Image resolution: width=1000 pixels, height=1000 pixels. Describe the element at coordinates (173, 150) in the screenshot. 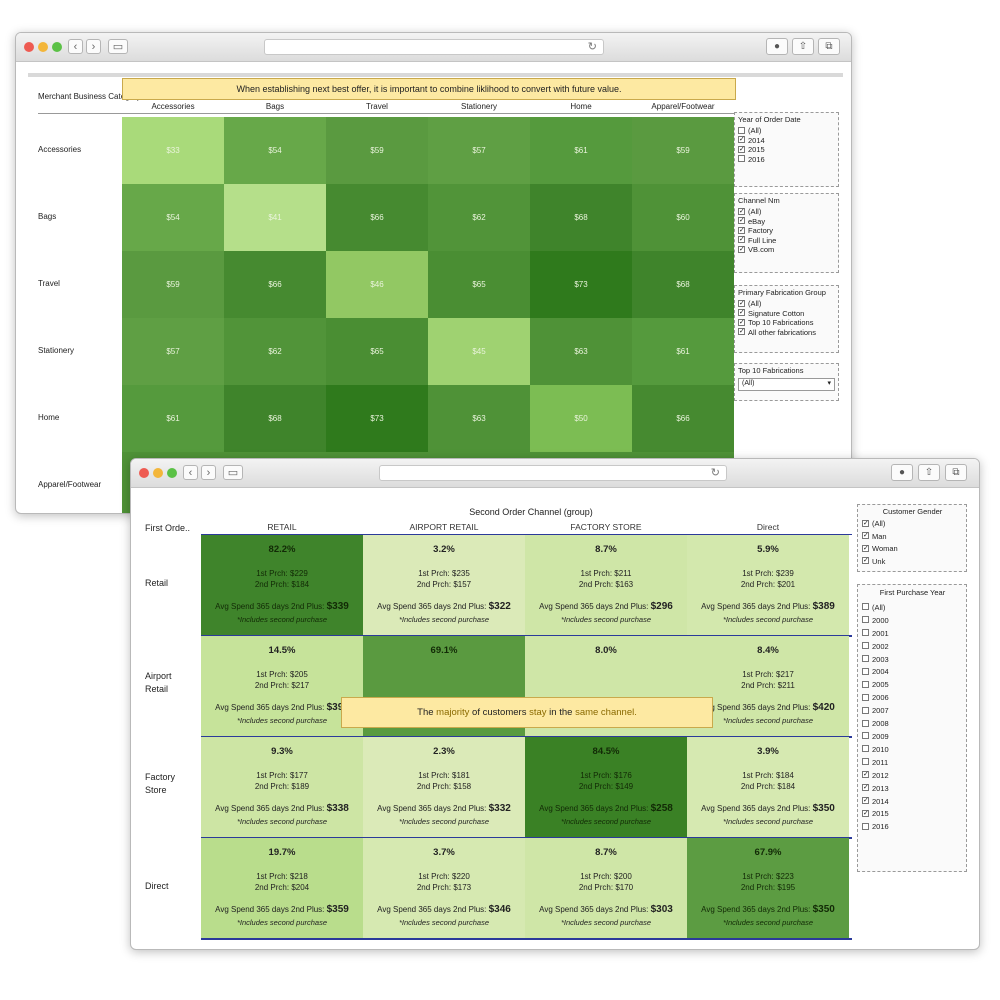

I see `heatmap-cell: $33` at that location.